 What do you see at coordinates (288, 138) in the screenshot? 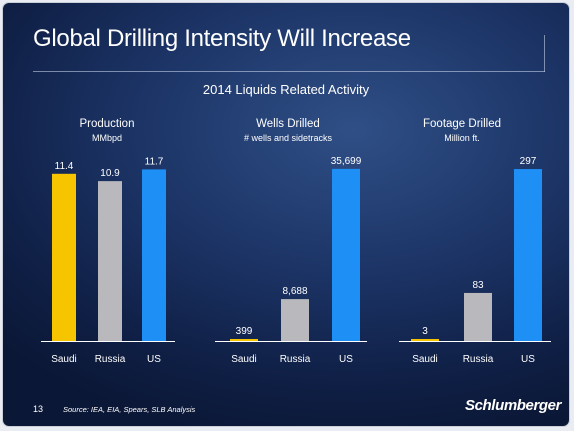
I see `panel-subtitle-2: # wells and sidetracks` at bounding box center [288, 138].